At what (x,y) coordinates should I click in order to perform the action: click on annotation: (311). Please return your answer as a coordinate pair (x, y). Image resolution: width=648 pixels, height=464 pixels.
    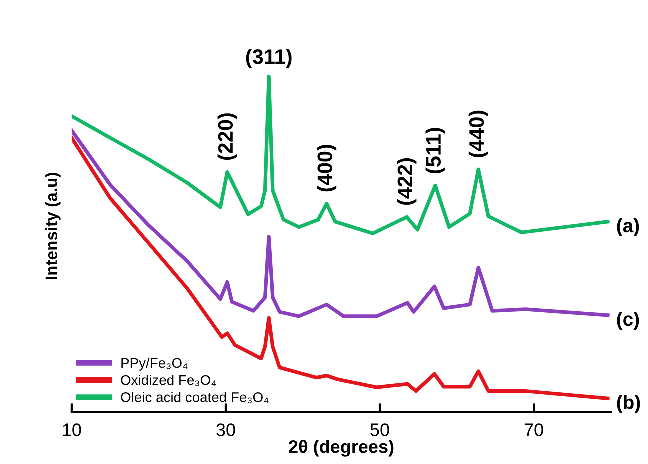
    Looking at the image, I should click on (269, 58).